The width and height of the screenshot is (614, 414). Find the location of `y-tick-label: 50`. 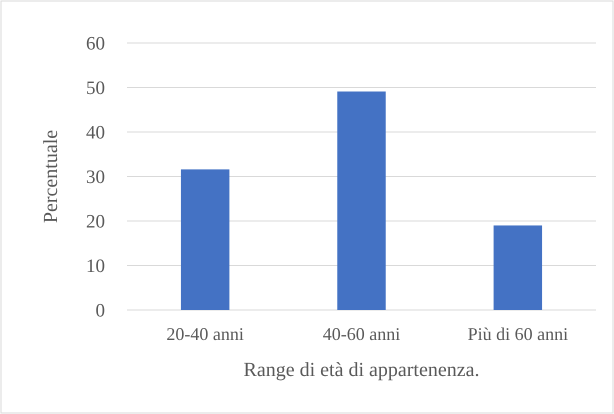

y-tick-label: 50 is located at coordinates (95, 89).